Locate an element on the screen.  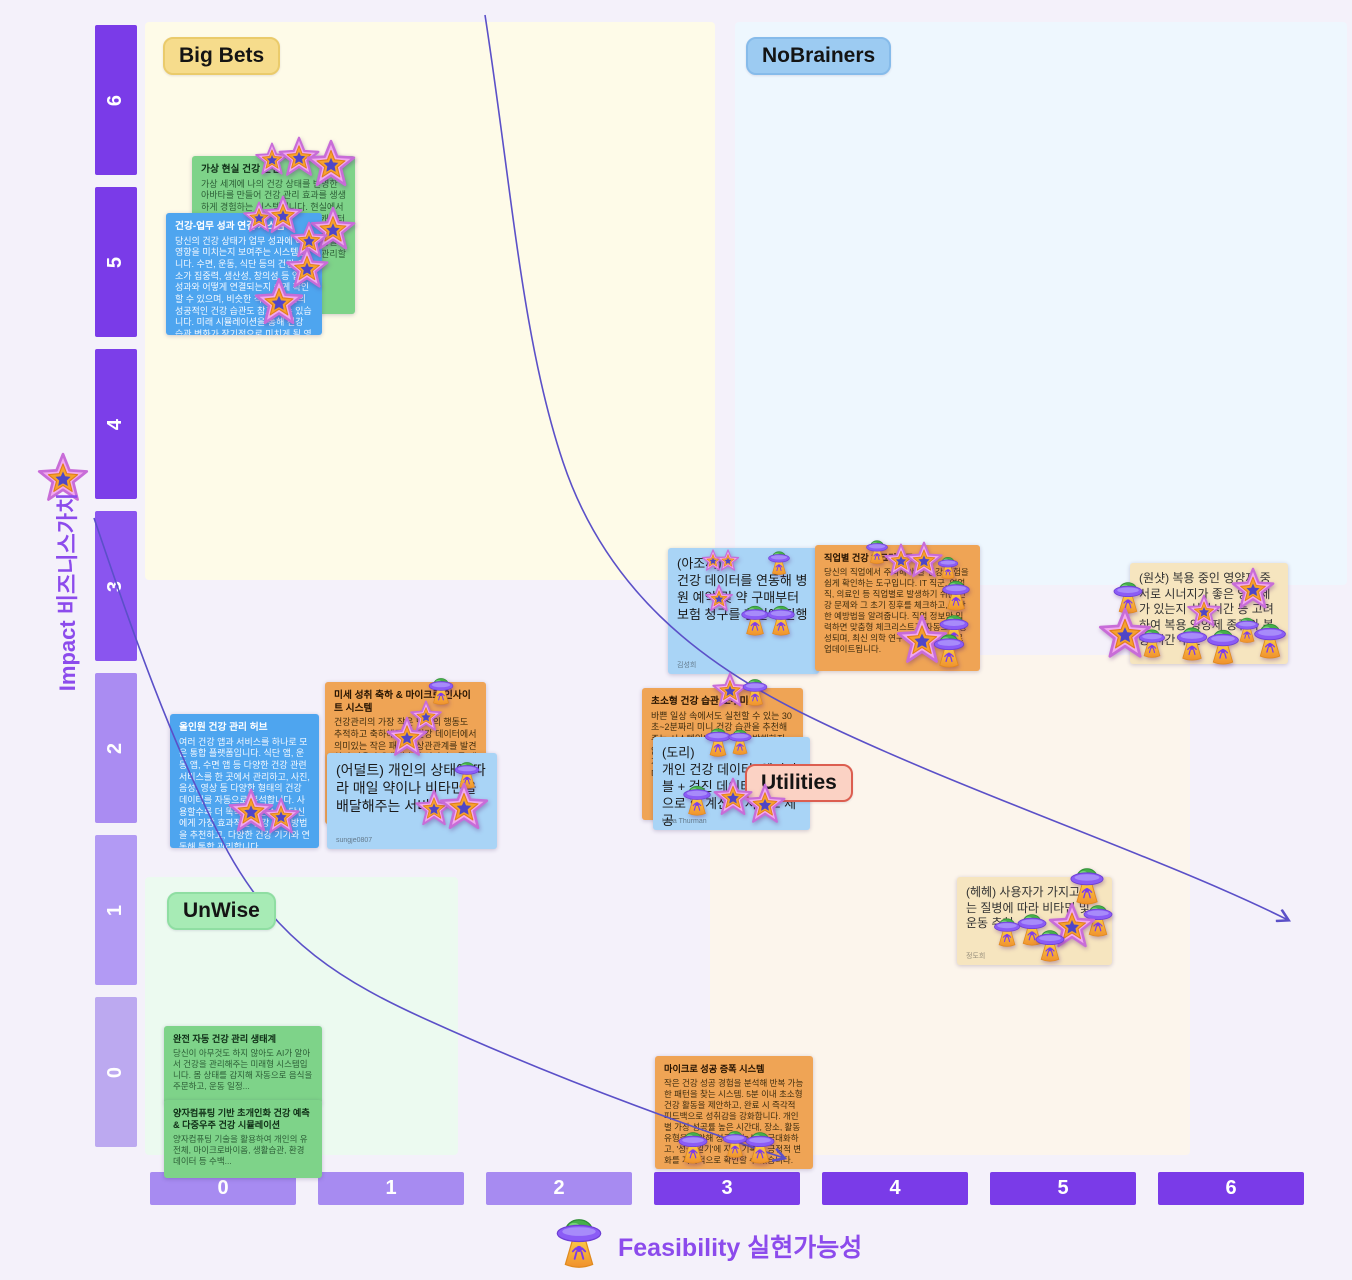
x-axis-segment-1: 1 is located at coordinates (391, 1188).